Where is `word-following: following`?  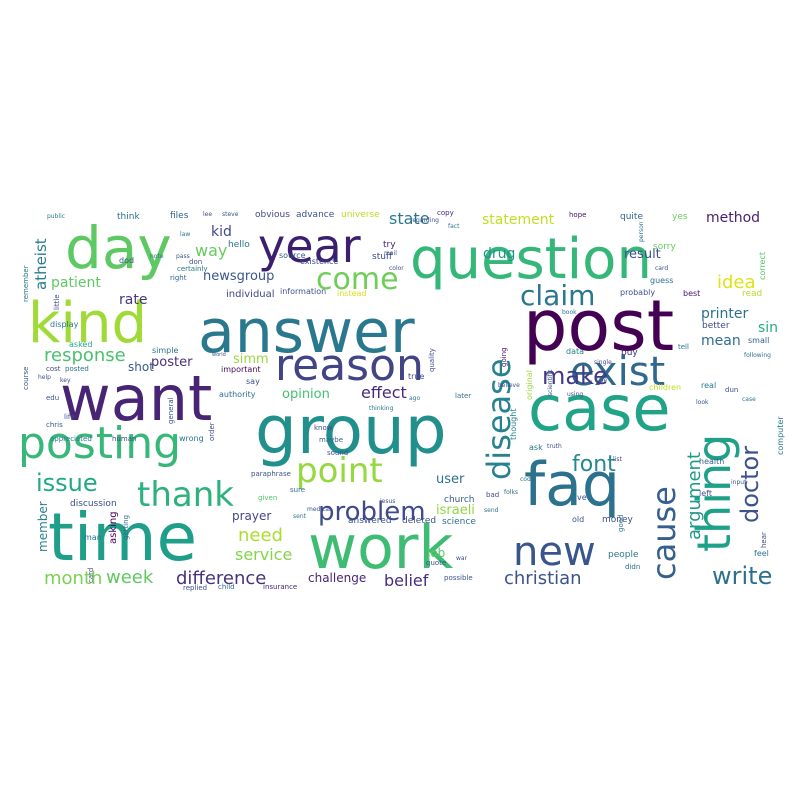 word-following: following is located at coordinates (757, 355).